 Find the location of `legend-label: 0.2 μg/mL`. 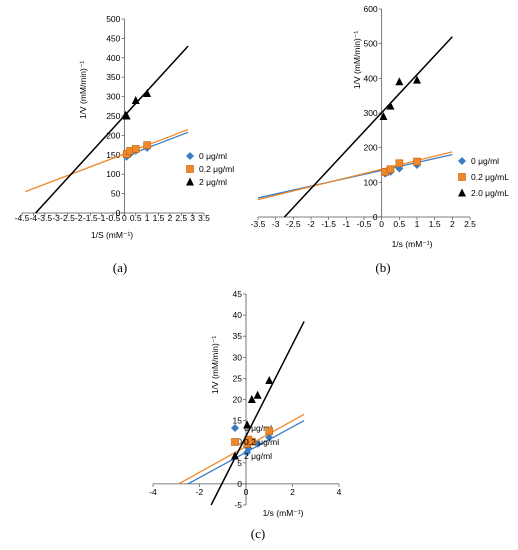

legend-label: 0.2 μg/mL is located at coordinates (490, 177).